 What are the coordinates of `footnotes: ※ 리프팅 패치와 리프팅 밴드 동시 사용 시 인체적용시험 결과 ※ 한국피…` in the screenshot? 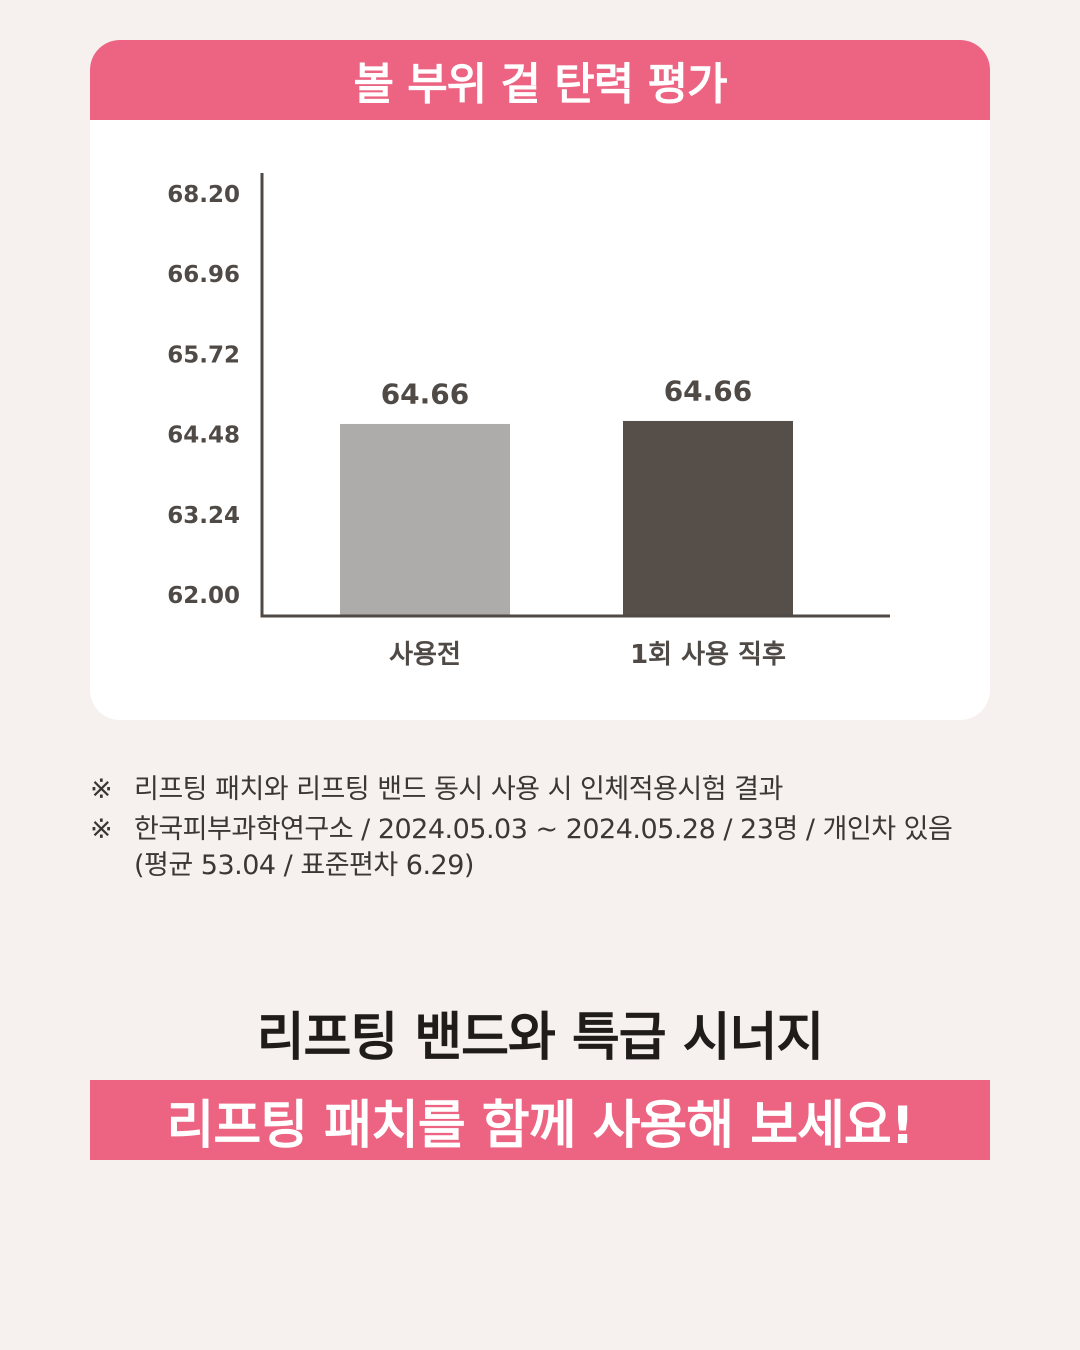 It's located at (540, 830).